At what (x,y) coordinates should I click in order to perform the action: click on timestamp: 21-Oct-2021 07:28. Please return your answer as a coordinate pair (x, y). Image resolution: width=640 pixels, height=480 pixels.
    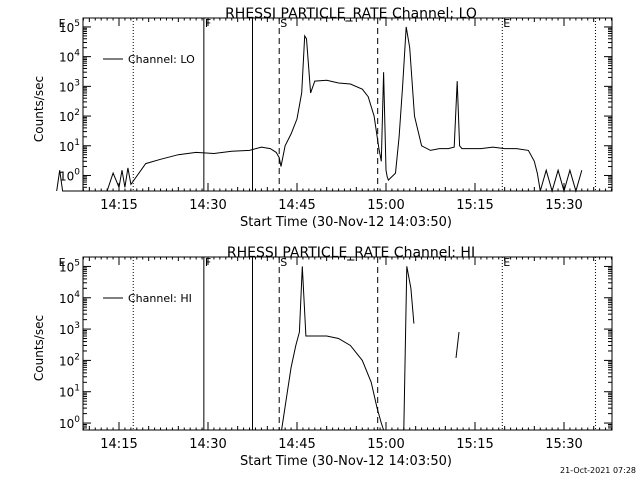
    Looking at the image, I should click on (598, 470).